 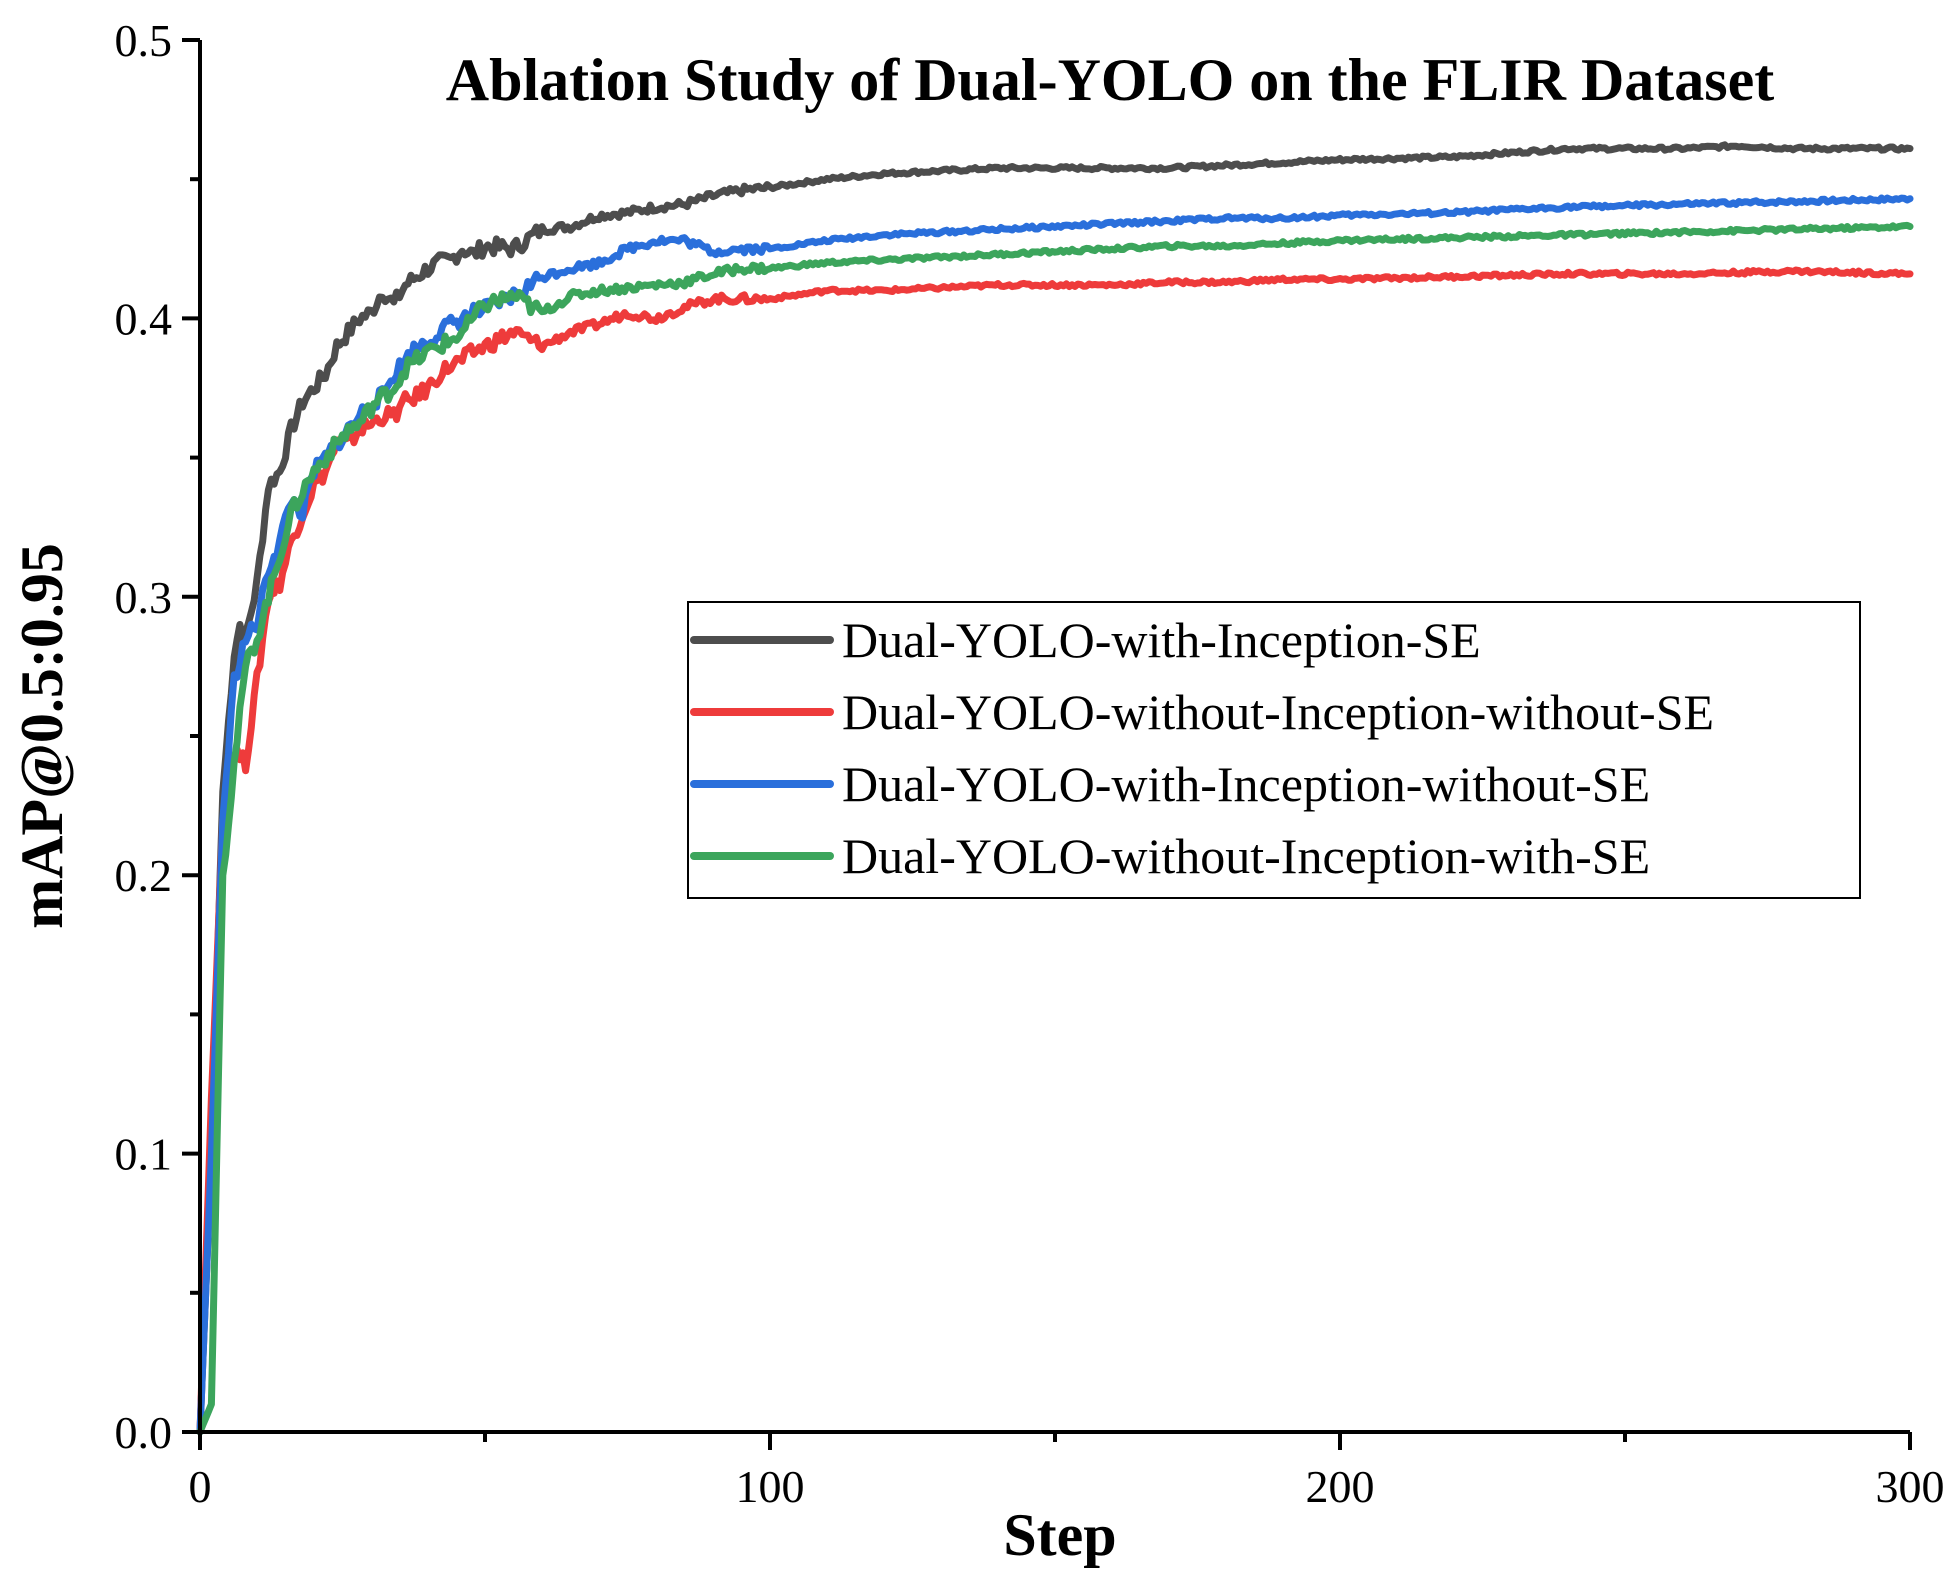 I want to click on legend-box, so click(x=1274, y=750).